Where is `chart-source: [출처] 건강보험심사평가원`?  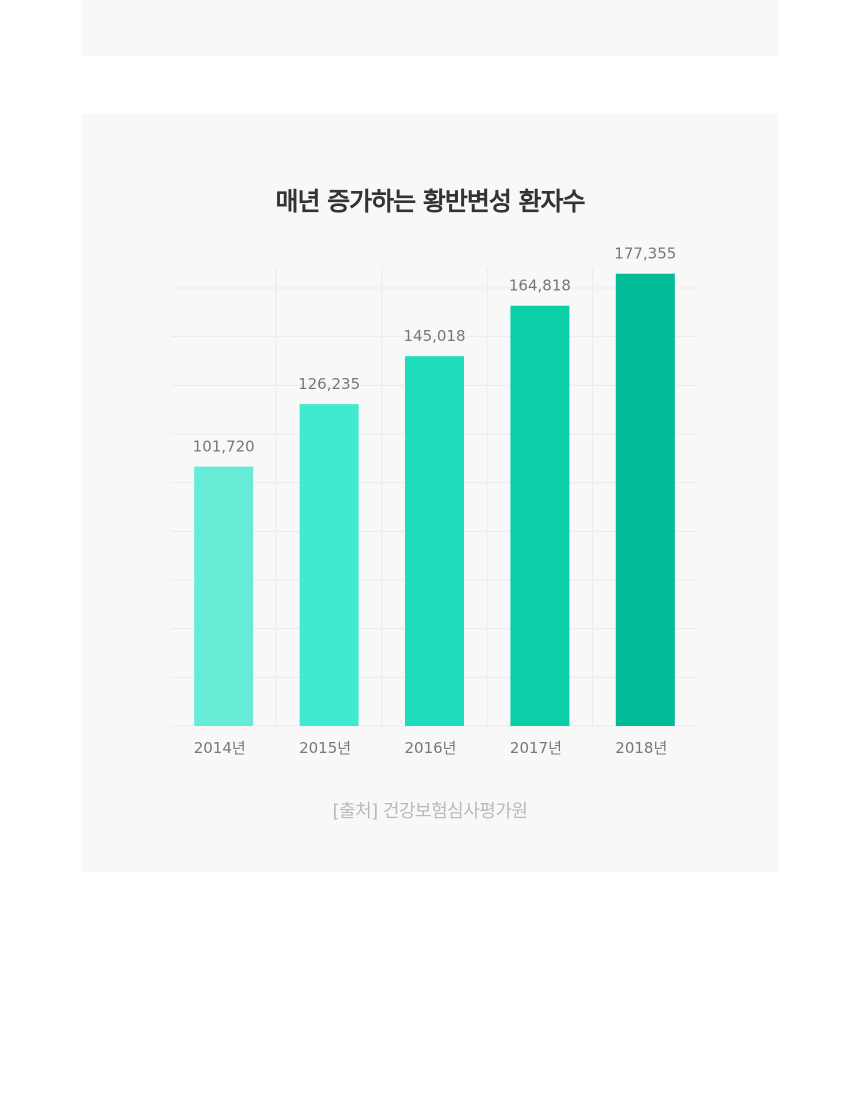
chart-source: [출처] 건강보험심사평가원 is located at coordinates (430, 811).